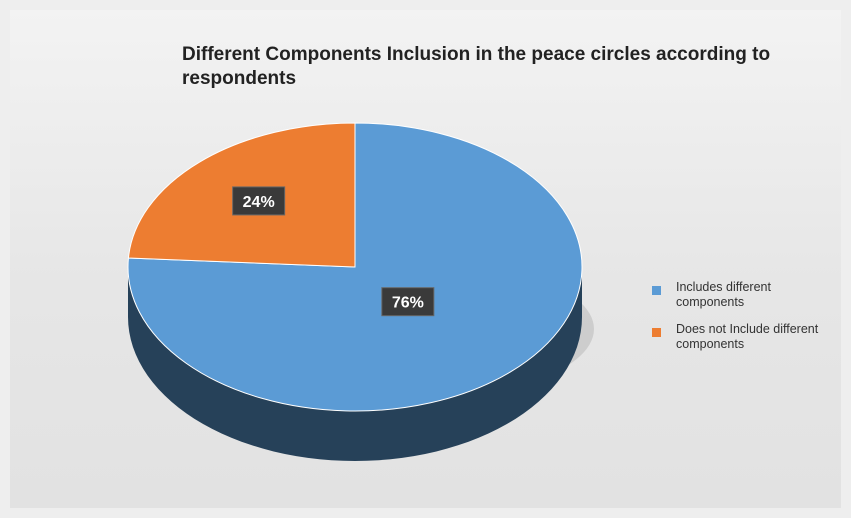  I want to click on legend-item-includes: Includes different components, so click(746, 295).